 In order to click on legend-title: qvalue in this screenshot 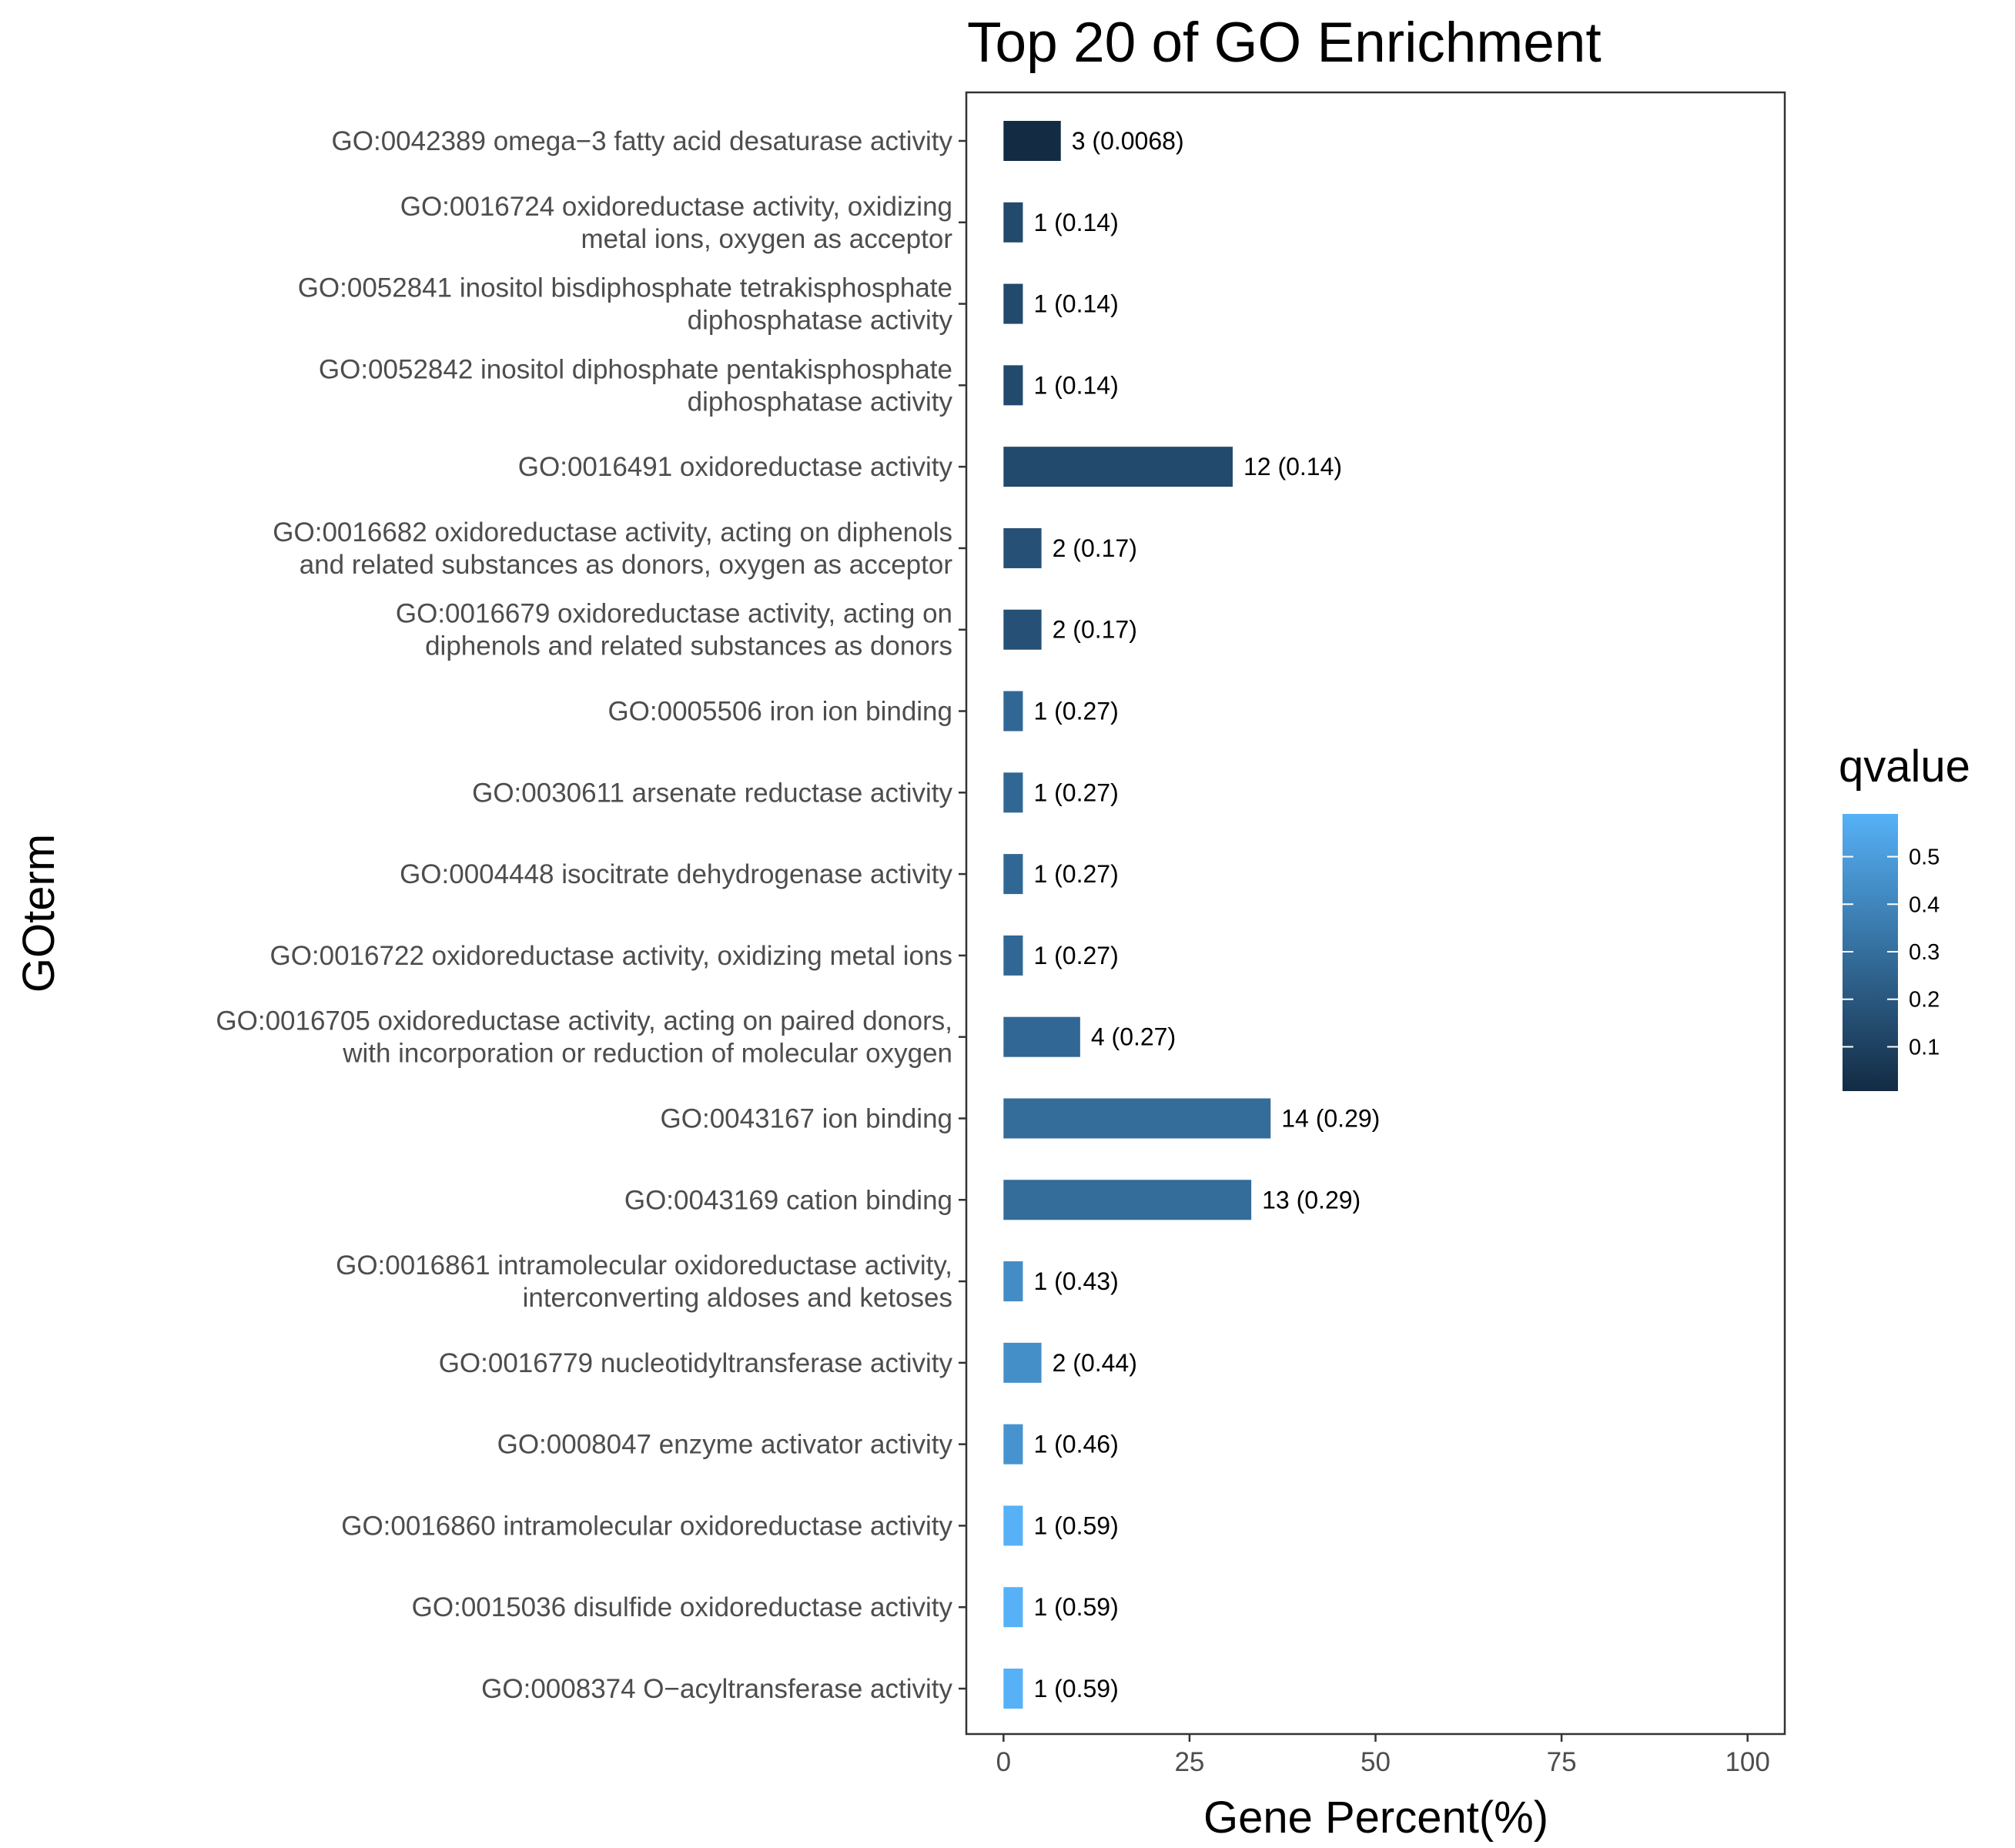, I will do `click(1904, 767)`.